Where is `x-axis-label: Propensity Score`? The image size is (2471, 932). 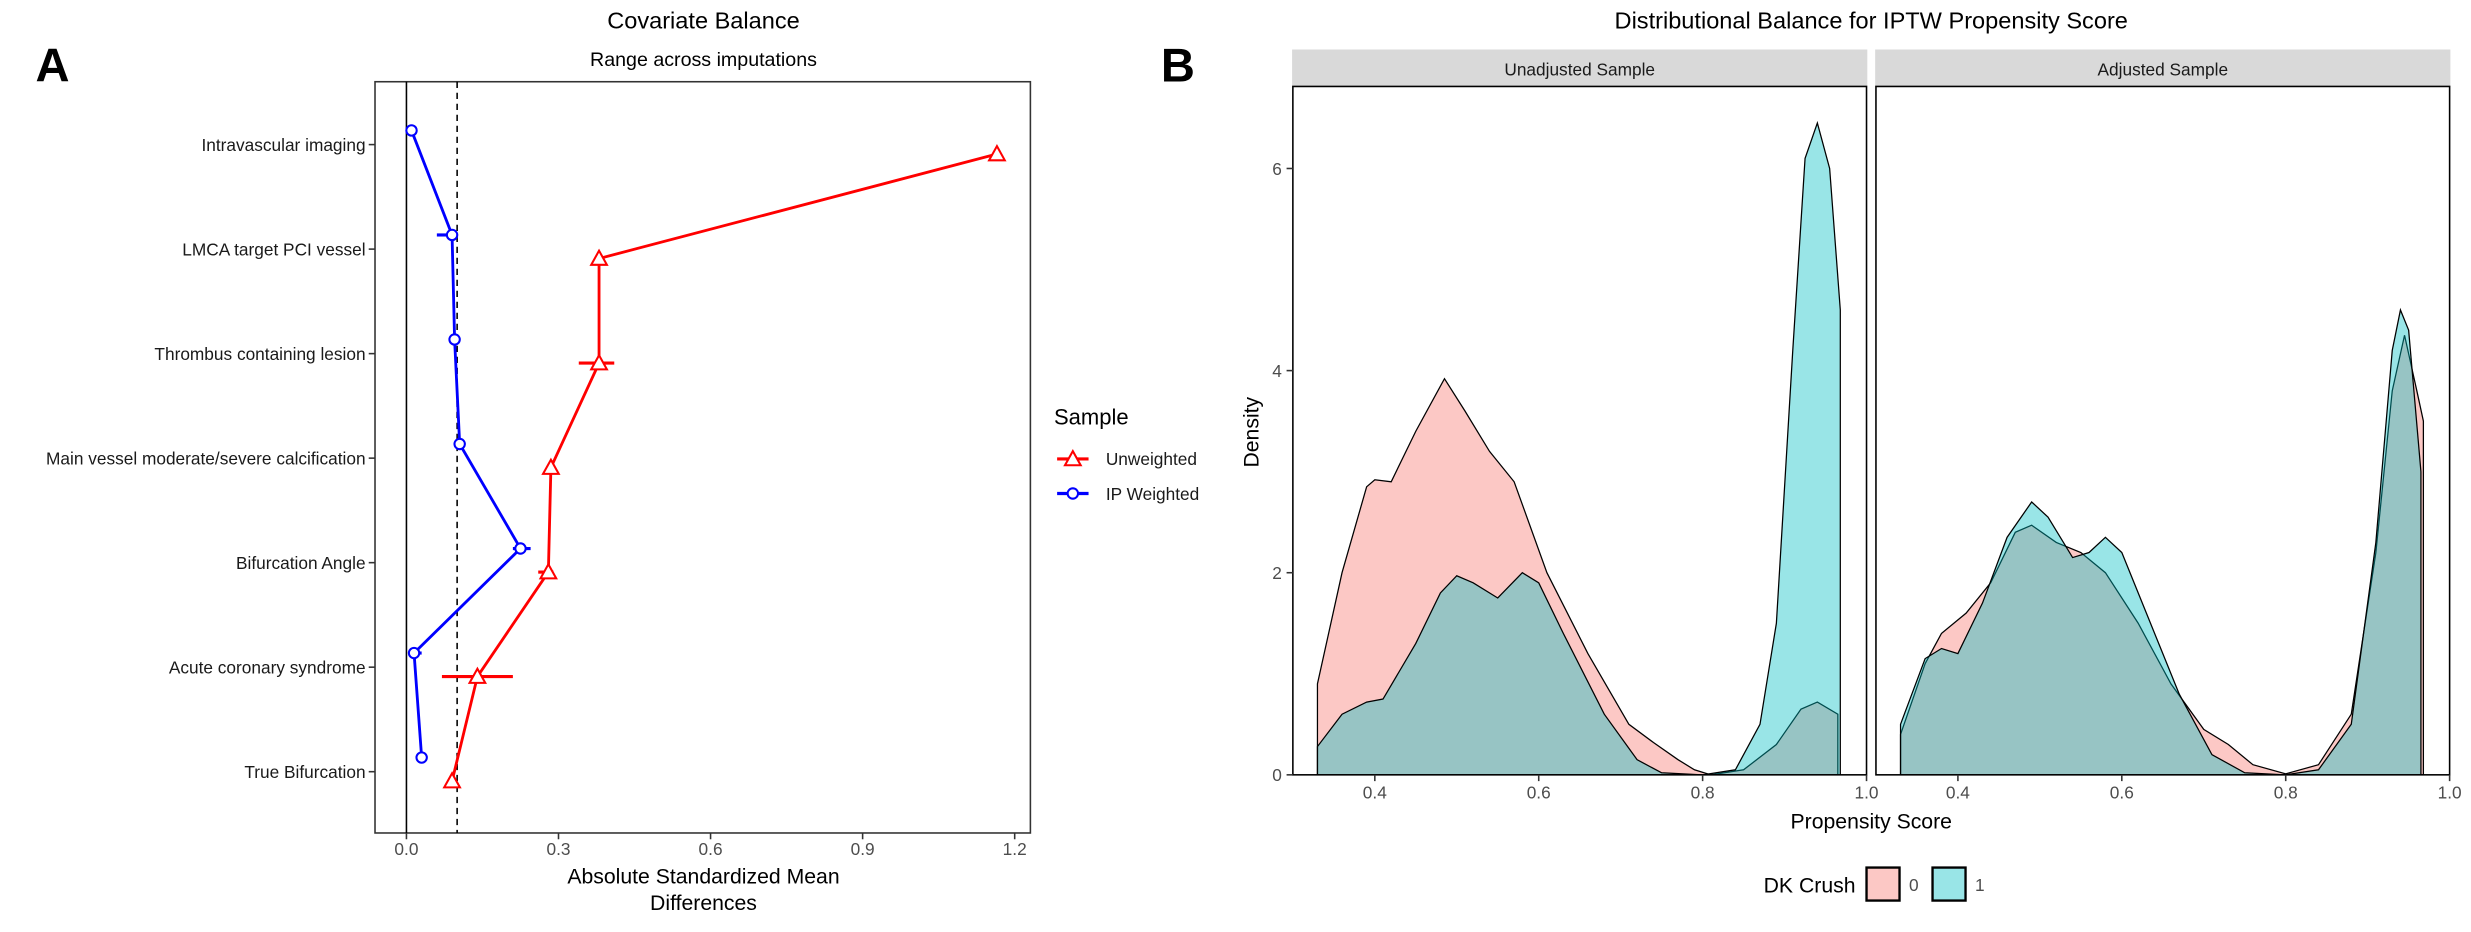 x-axis-label: Propensity Score is located at coordinates (1871, 821).